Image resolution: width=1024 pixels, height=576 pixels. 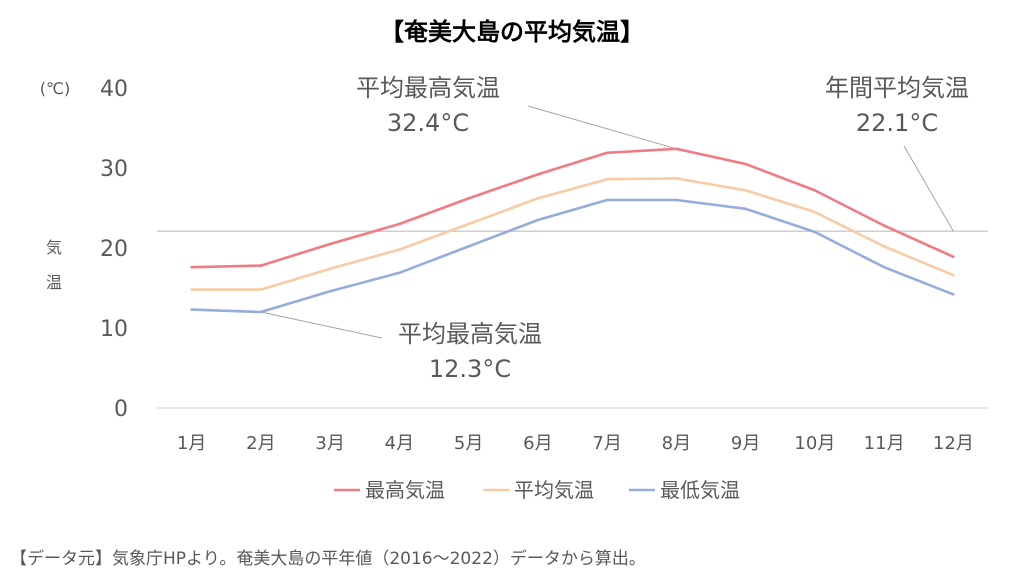 What do you see at coordinates (512, 32) in the screenshot?
I see `chart-title: 【奄美大島の平均気温】` at bounding box center [512, 32].